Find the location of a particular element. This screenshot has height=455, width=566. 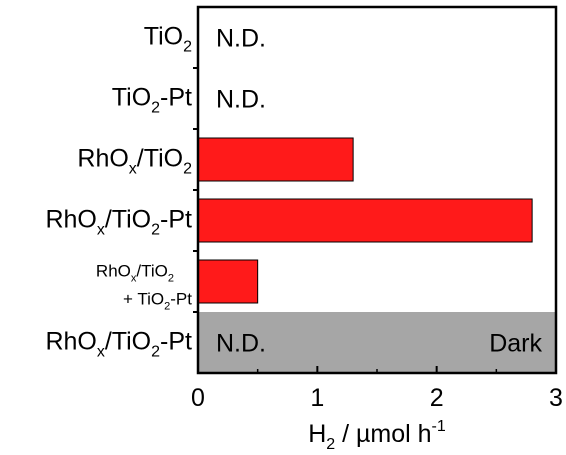

dark-label: Dark is located at coordinates (515, 344).